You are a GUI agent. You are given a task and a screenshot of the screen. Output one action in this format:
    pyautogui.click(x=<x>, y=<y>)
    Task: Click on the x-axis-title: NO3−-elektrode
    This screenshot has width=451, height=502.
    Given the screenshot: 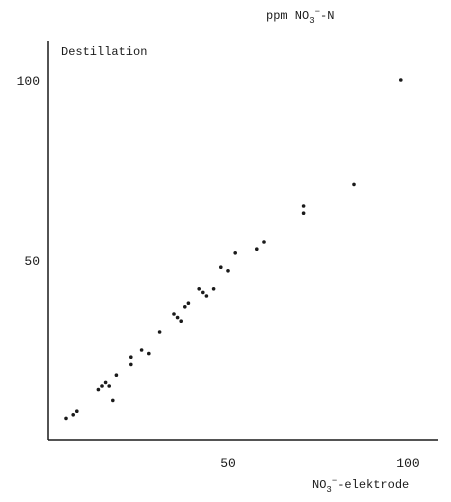 What is the action you would take?
    pyautogui.click(x=360, y=485)
    